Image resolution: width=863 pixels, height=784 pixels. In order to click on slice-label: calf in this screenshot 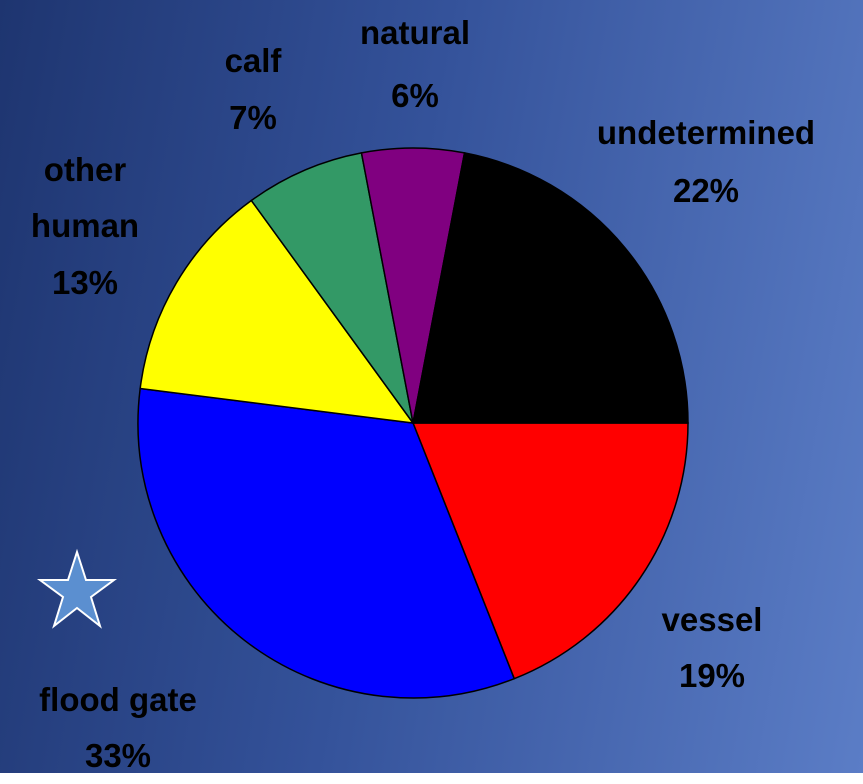, I will do `click(253, 60)`.